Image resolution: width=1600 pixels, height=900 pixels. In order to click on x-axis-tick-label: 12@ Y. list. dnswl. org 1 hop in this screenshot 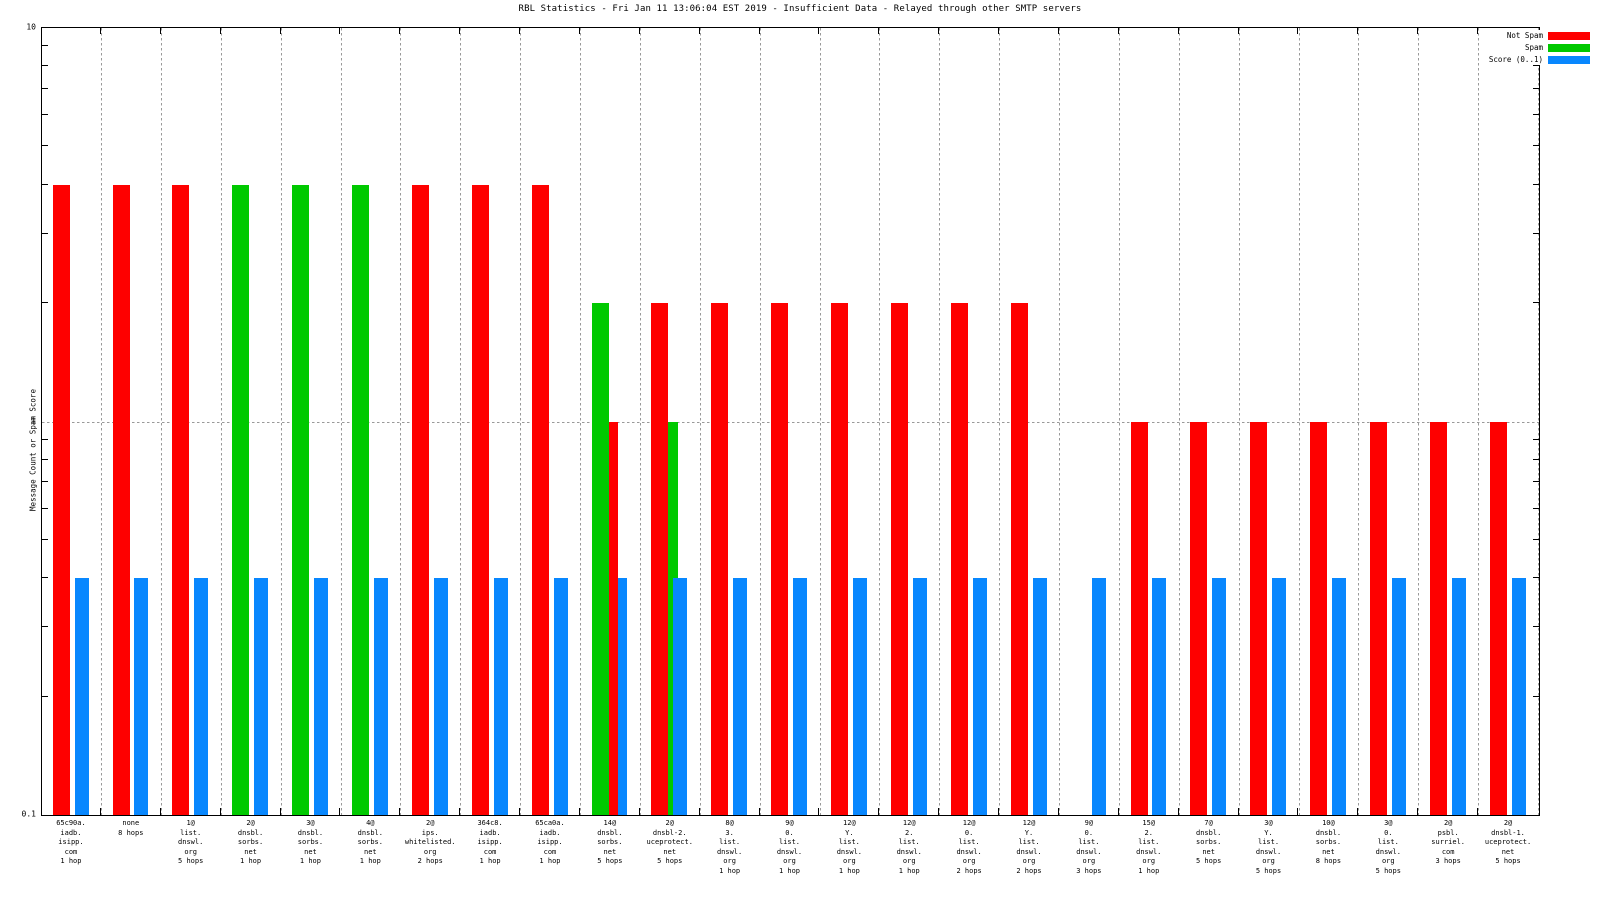, I will do `click(849, 847)`.